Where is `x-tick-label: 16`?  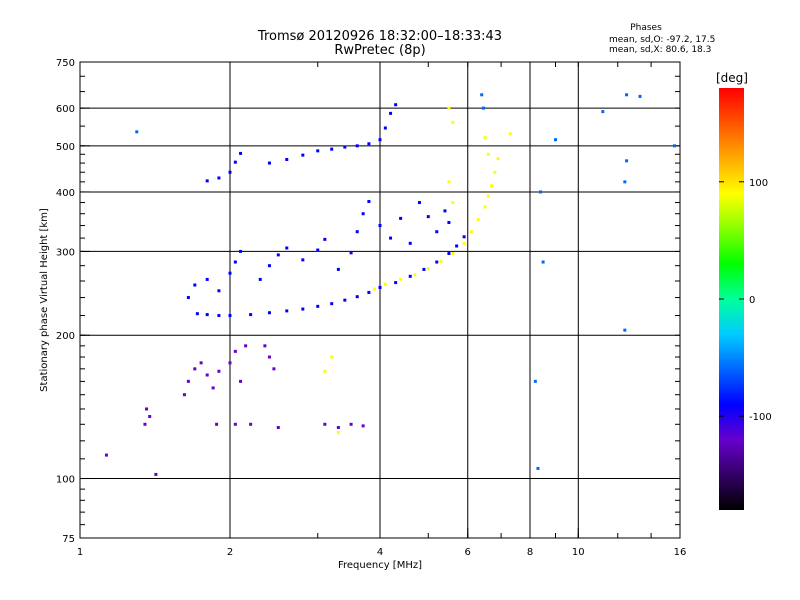
x-tick-label: 16 is located at coordinates (680, 552).